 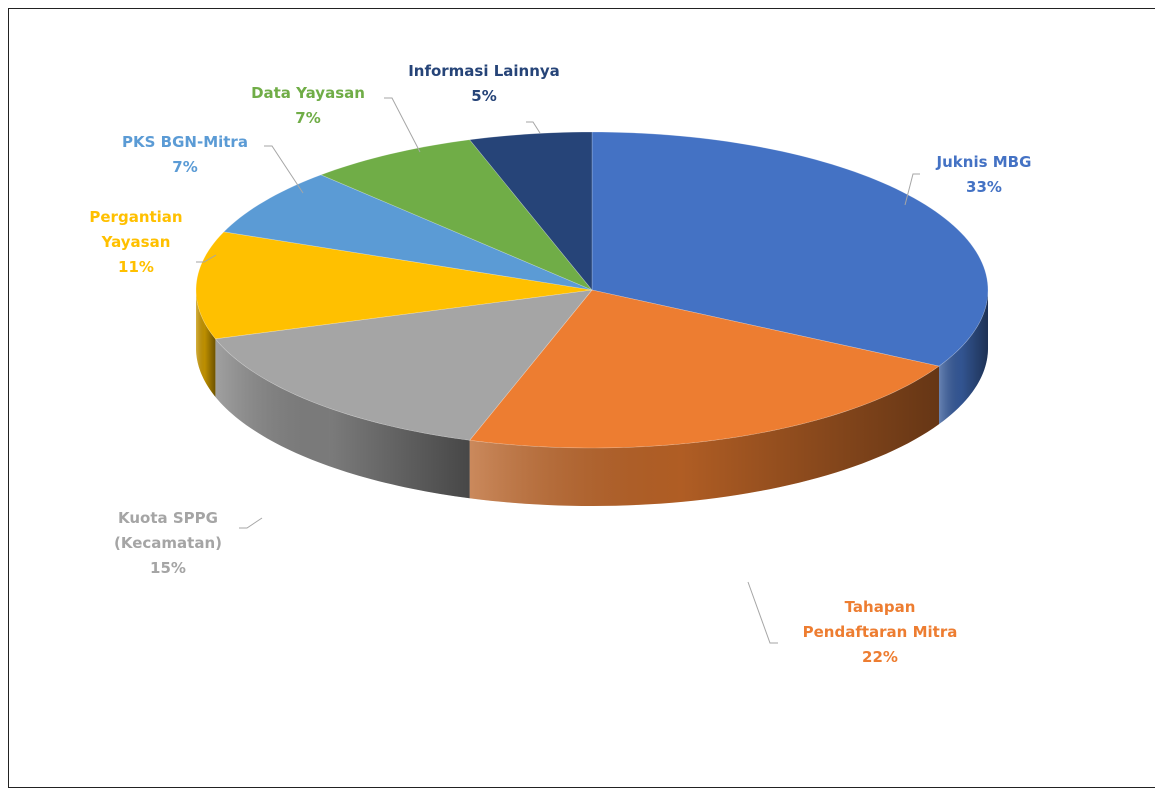 I want to click on pie-slice-juknis-mbg, so click(x=790, y=249).